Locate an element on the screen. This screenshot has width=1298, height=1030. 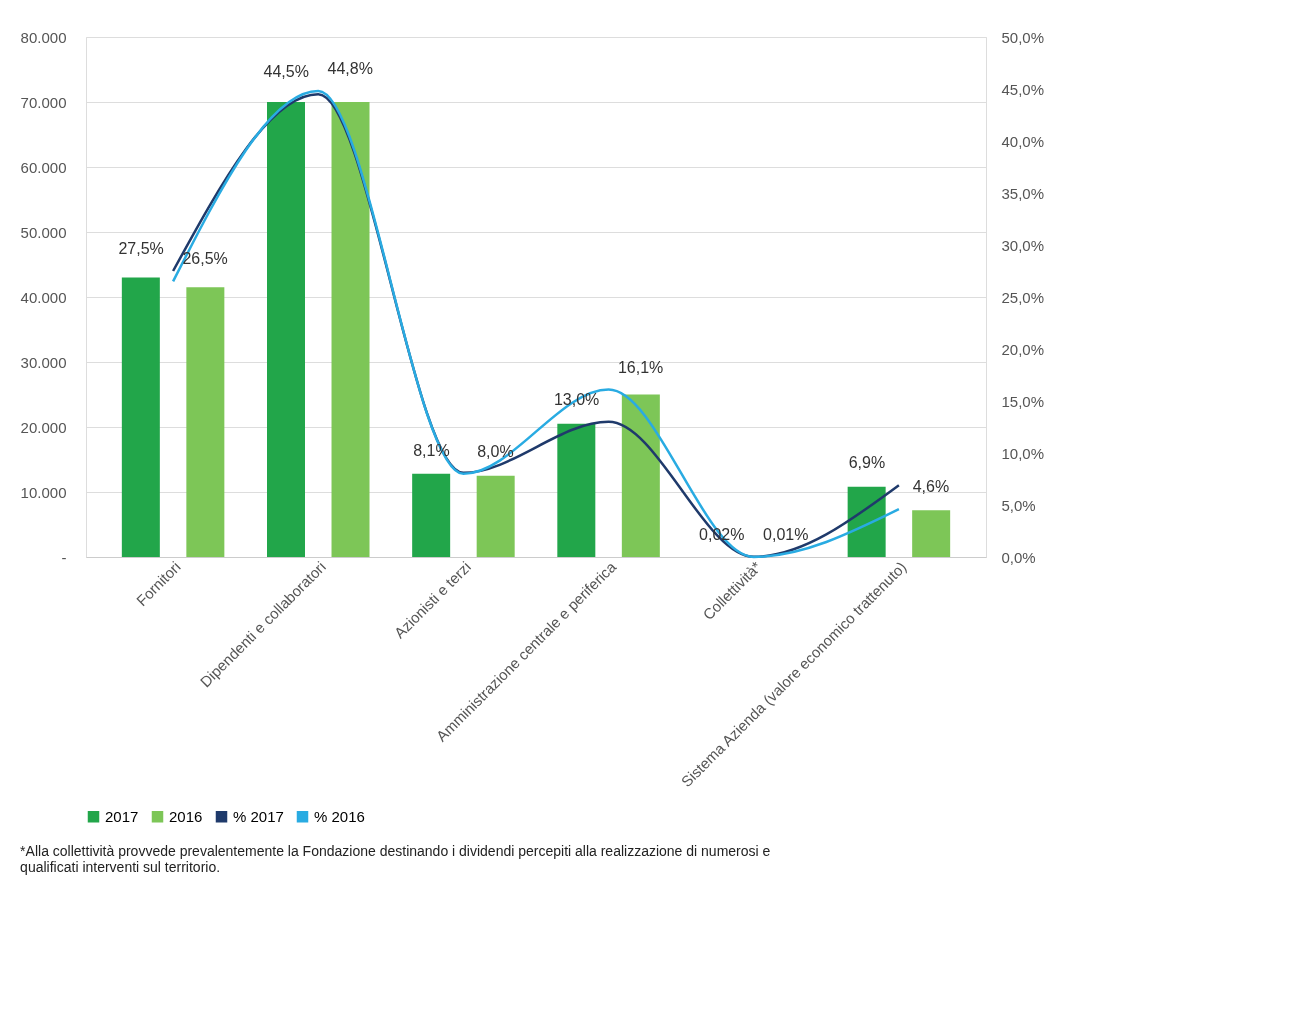
y-tick-label: 10.000 is located at coordinates (43, 492).